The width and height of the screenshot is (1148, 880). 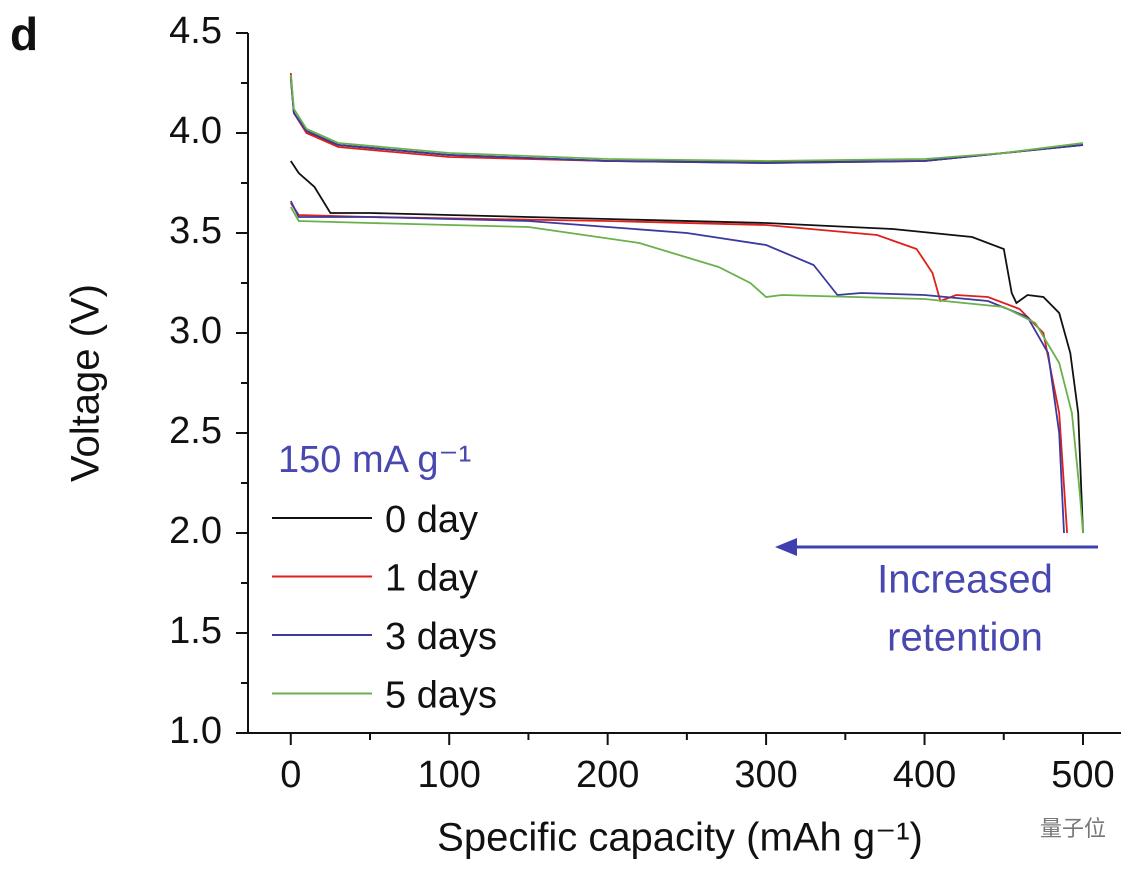 What do you see at coordinates (195, 331) in the screenshot?
I see `y-tick-label: 3.0` at bounding box center [195, 331].